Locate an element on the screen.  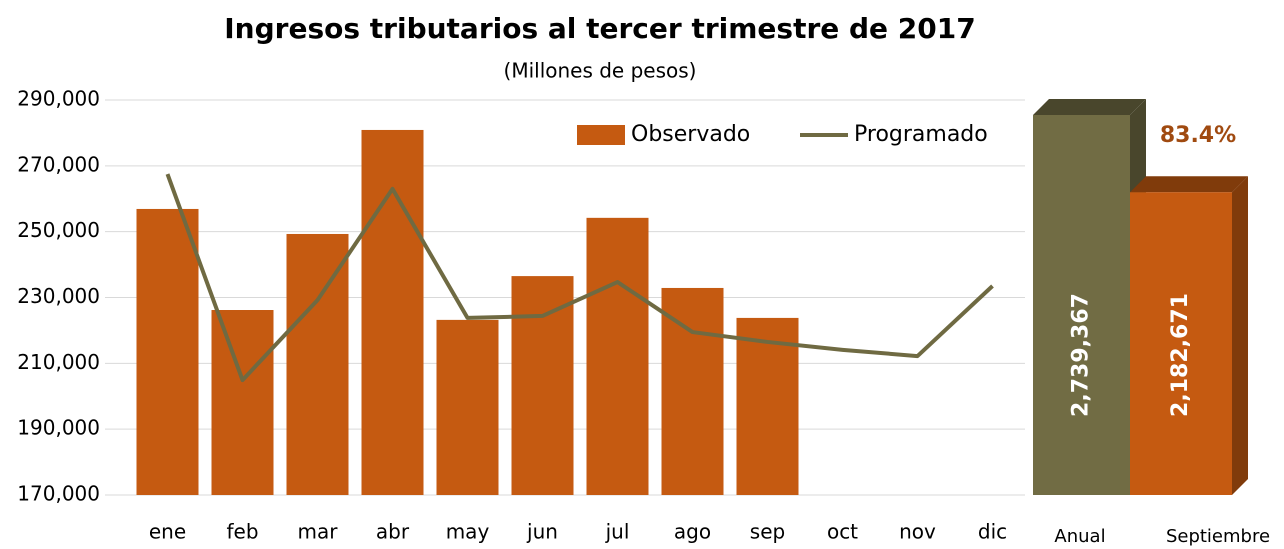
chart-subtitle: (Millones de pesos) is located at coordinates (600, 71).